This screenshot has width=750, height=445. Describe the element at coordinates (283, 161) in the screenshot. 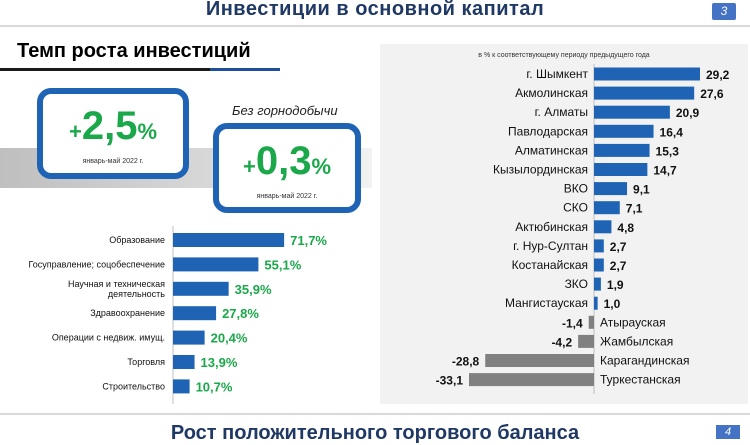

I see `kpi-no-mining-number: 0,3` at that location.